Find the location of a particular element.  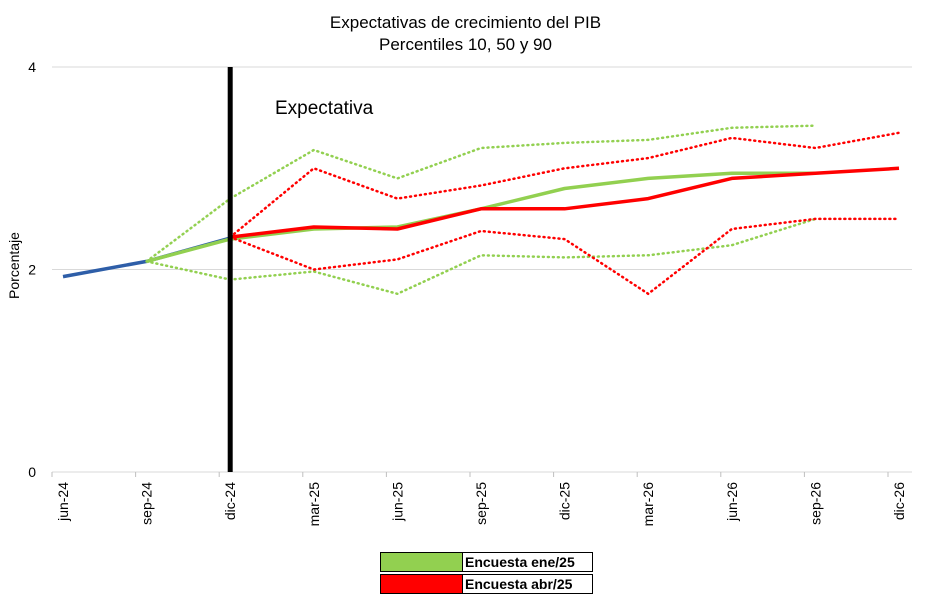

x-tick-label: sep-24 is located at coordinates (147, 503).